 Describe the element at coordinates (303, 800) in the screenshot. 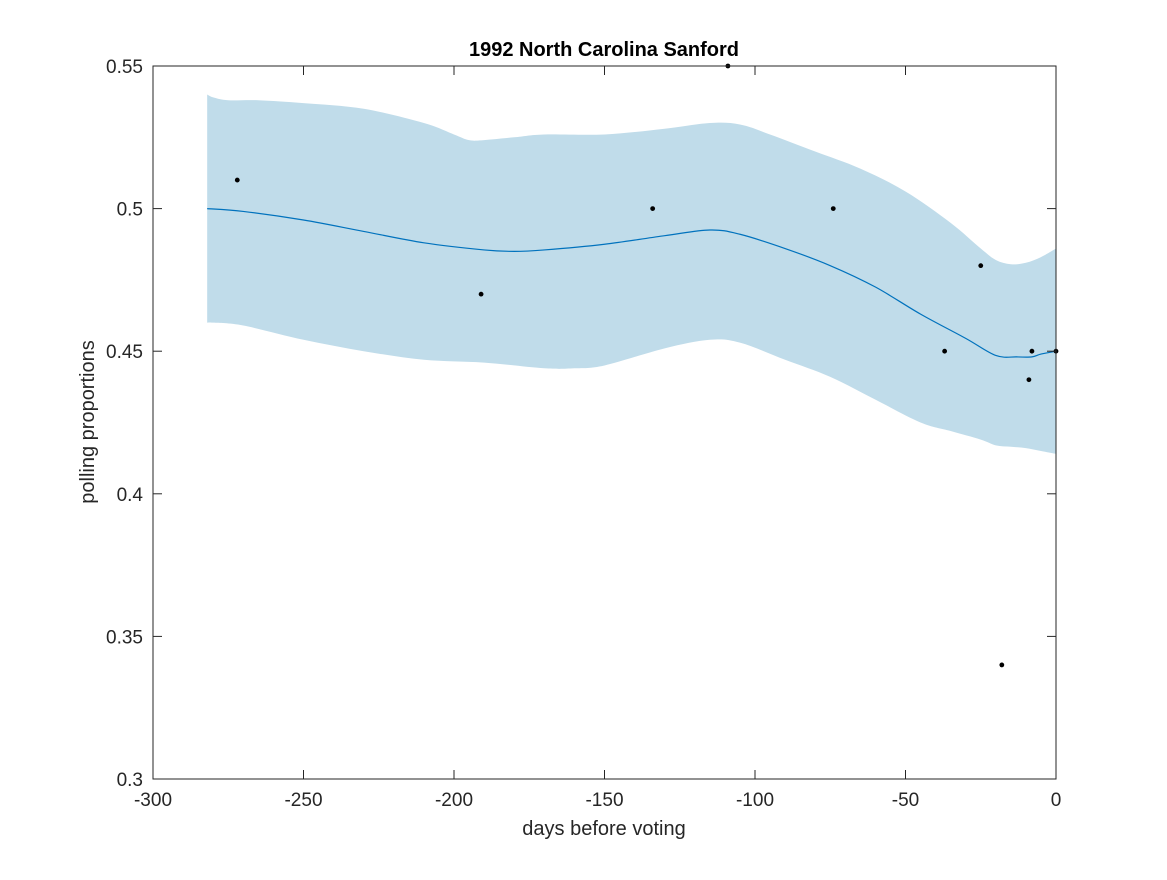

I see `x-tick-label: -250` at that location.